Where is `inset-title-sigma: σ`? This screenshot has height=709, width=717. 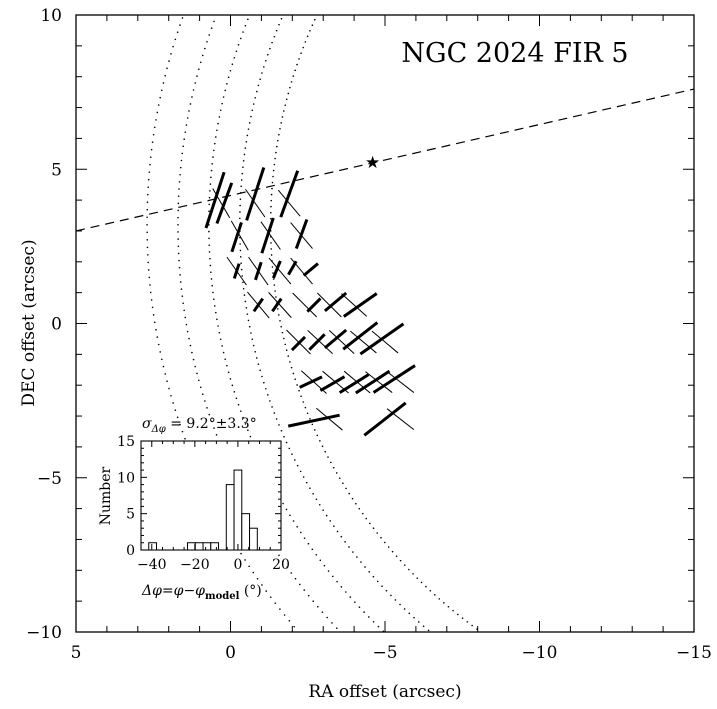
inset-title-sigma: σ is located at coordinates (147, 424).